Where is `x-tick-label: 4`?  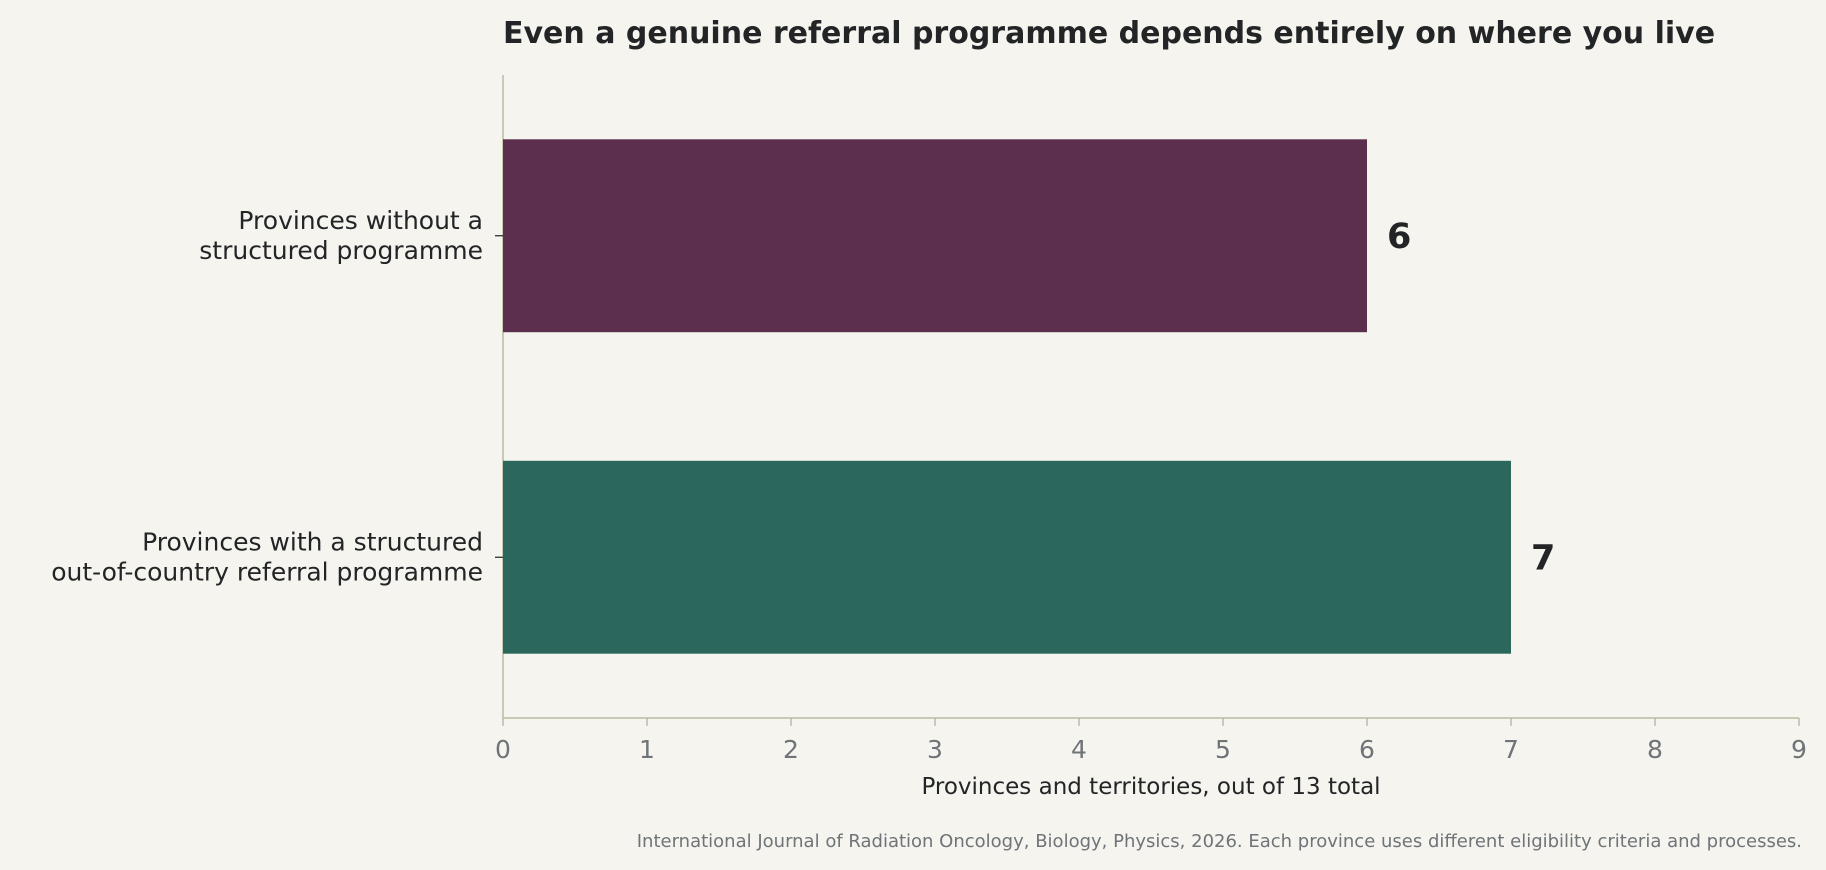 x-tick-label: 4 is located at coordinates (1079, 749).